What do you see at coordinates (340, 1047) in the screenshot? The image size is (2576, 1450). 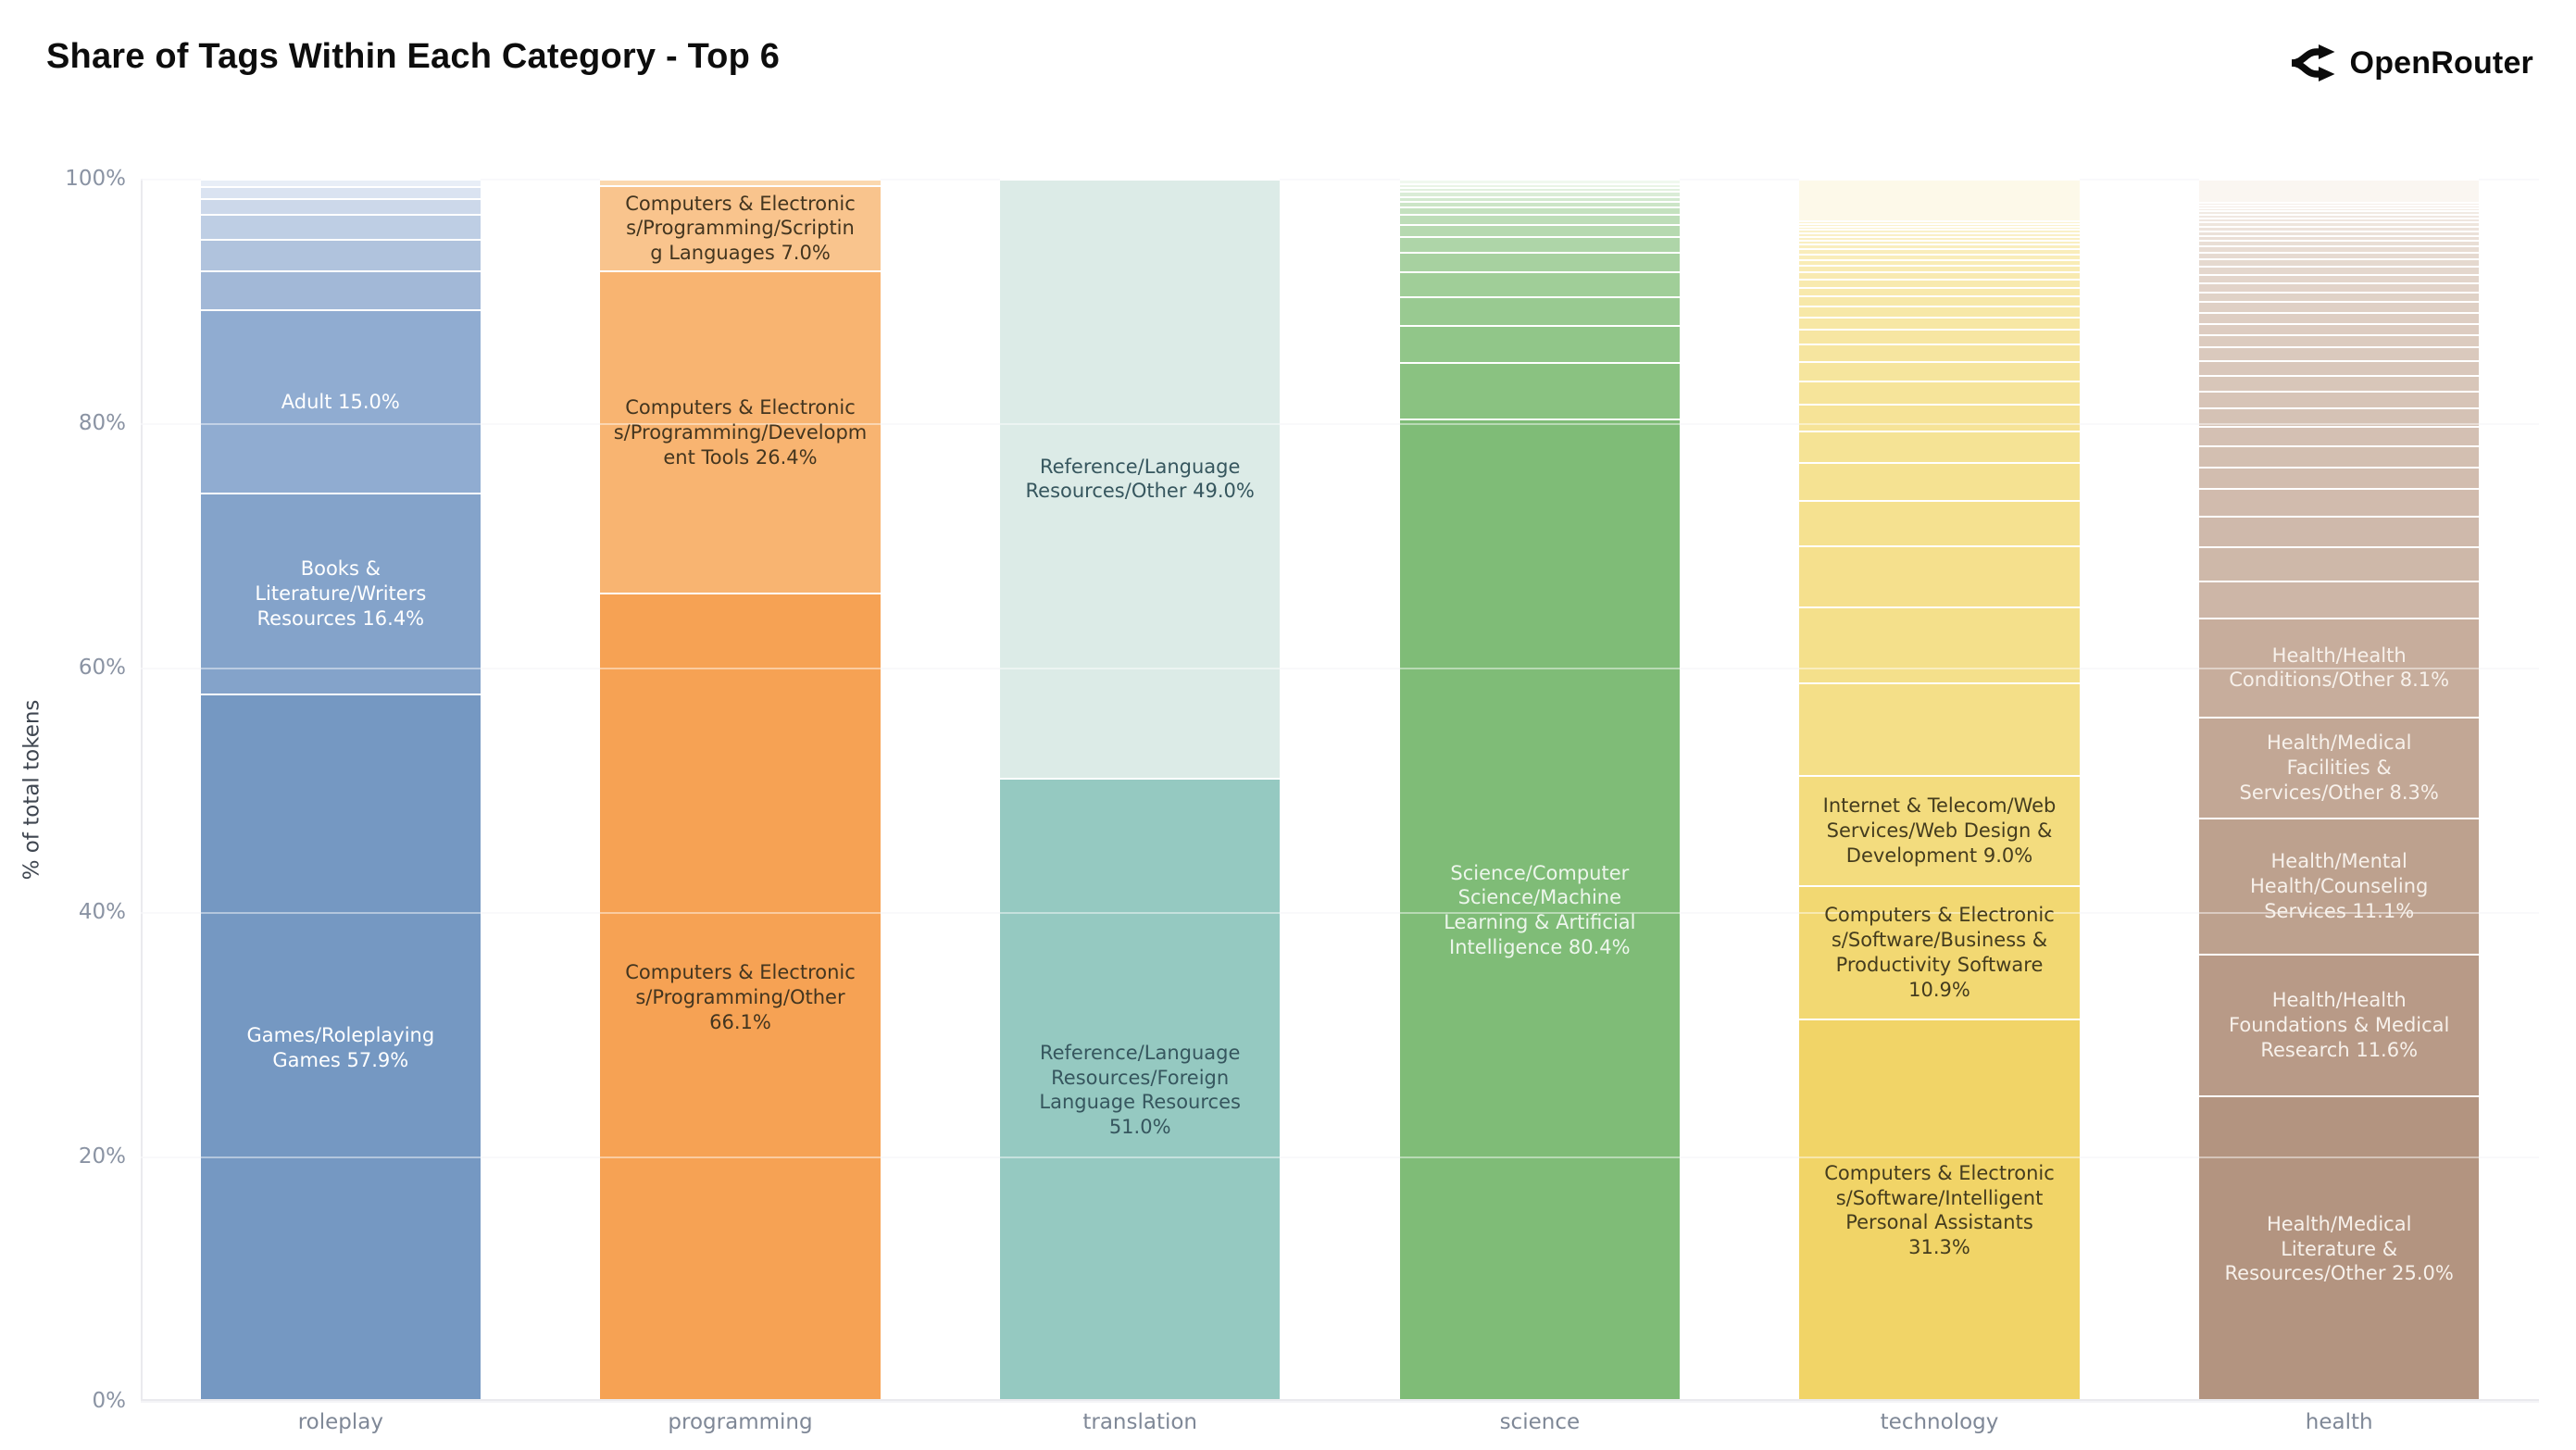 I see `bar-segment: Games/Roleplaying Games 57.9%` at bounding box center [340, 1047].